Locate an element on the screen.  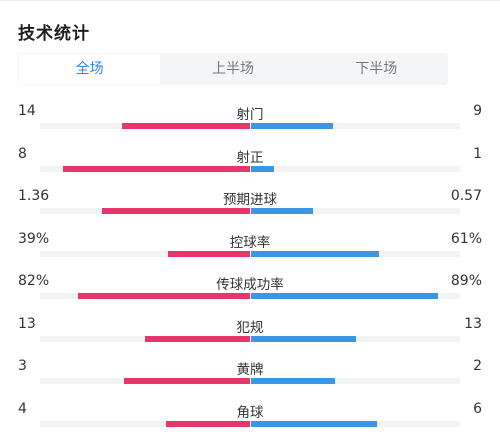
stat-row-fouls: 13 犯规 13 is located at coordinates (250, 329).